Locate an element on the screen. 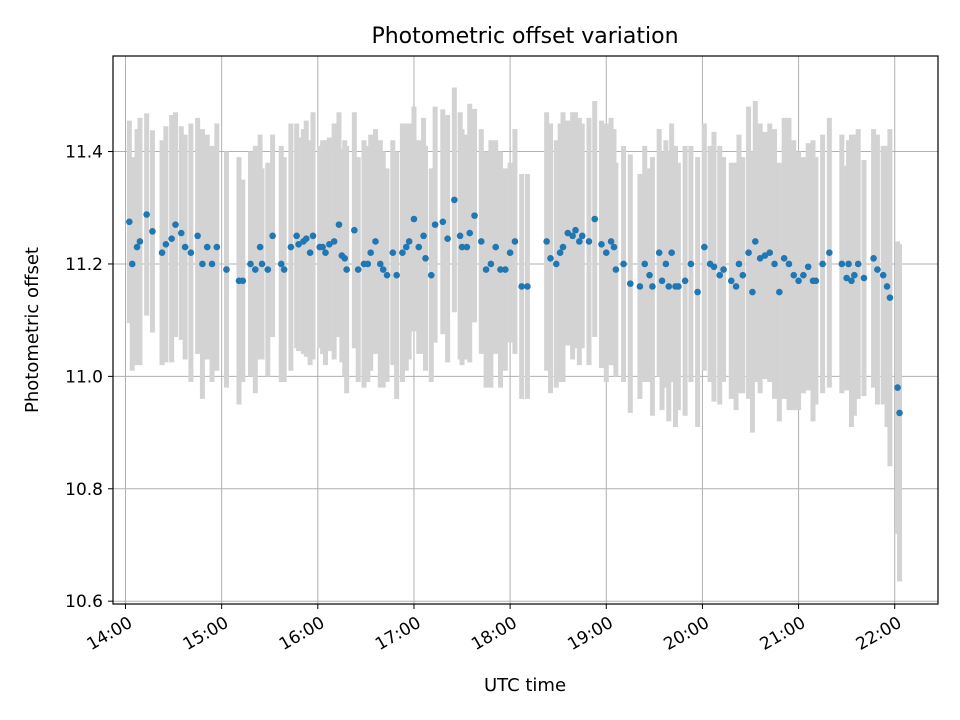  x-tick-label: 20:00 is located at coordinates (686, 634).